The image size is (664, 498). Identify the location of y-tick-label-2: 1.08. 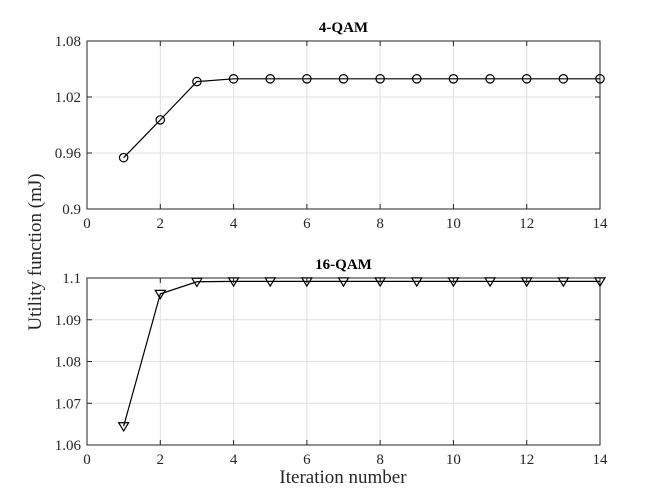
(68, 363).